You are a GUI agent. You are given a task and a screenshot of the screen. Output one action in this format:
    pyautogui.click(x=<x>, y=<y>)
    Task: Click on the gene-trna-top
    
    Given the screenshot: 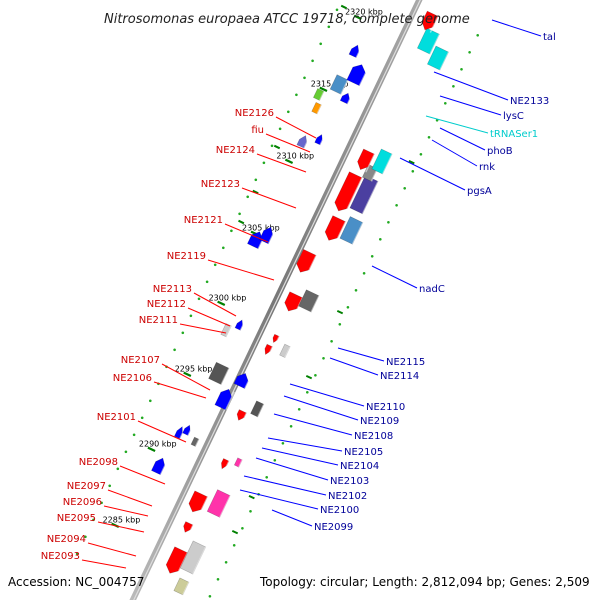 What is the action you would take?
    pyautogui.click(x=438, y=58)
    